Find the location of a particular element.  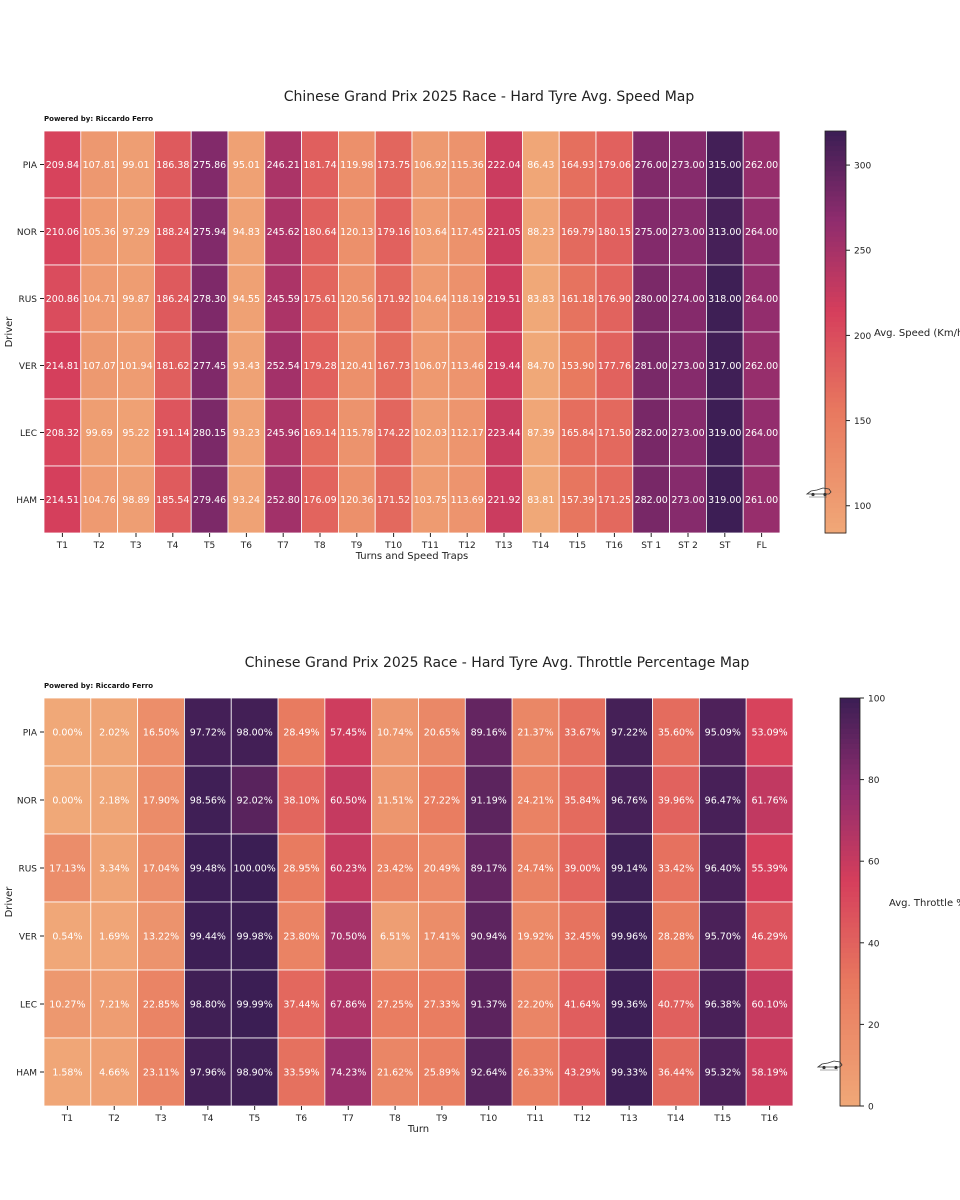

cell-value-label: 115.78 is located at coordinates (356, 433).